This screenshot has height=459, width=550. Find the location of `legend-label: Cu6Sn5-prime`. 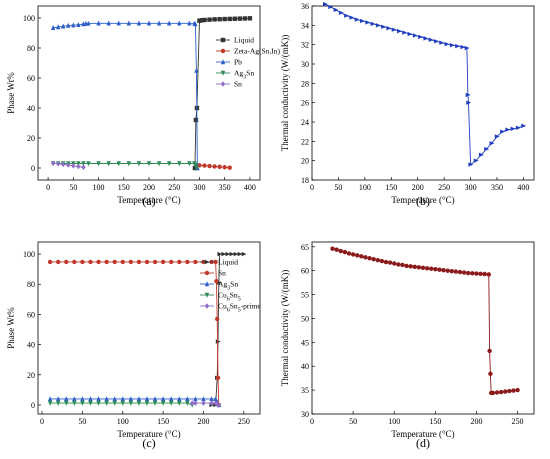

legend-label: Cu6Sn5-prime is located at coordinates (239, 308).